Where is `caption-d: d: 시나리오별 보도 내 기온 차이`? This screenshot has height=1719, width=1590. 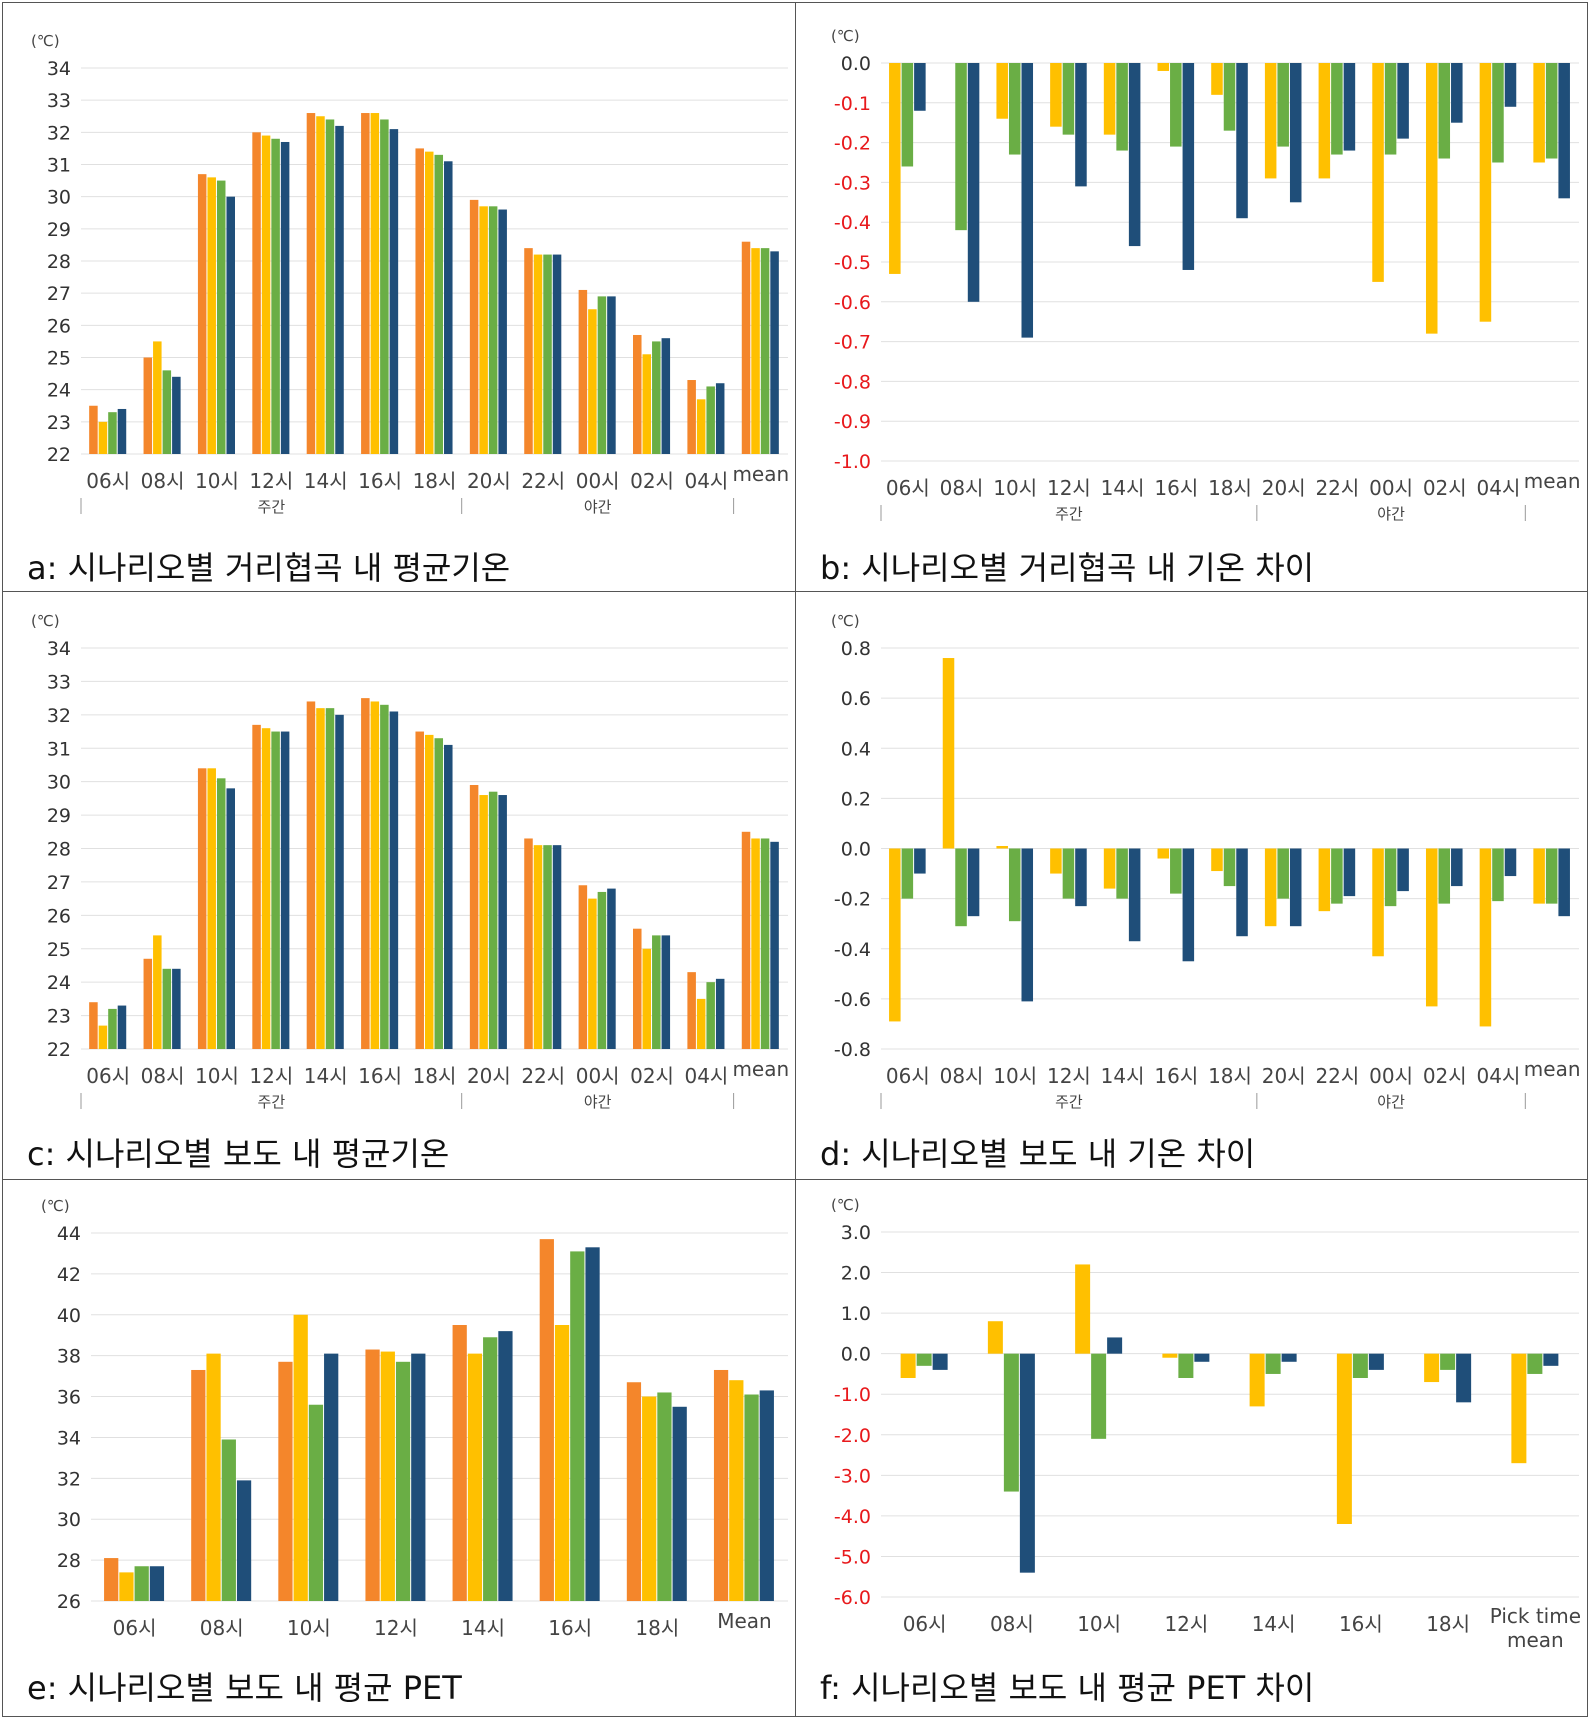 caption-d: d: 시나리오별 보도 내 기온 차이 is located at coordinates (1038, 1154).